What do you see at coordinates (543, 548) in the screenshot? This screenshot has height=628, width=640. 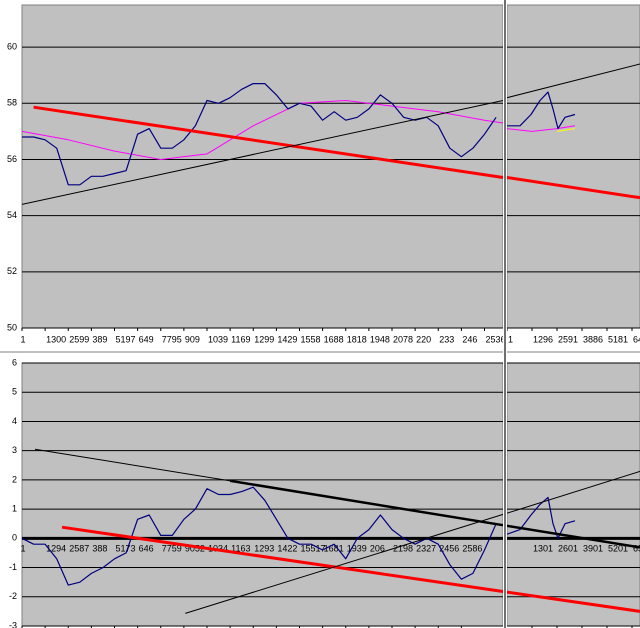 I see `x-tick-label: 1301` at bounding box center [543, 548].